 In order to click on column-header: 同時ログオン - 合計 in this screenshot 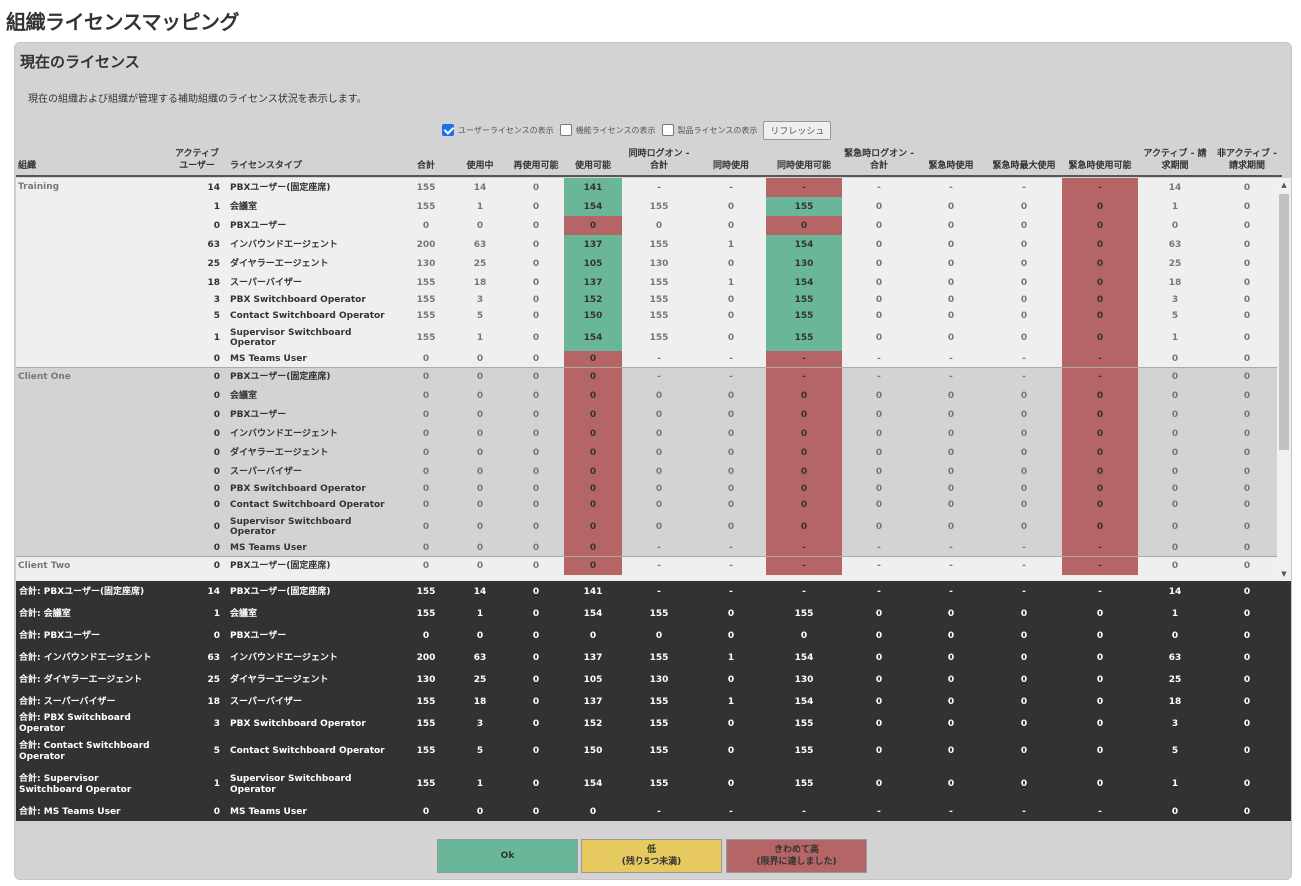, I will do `click(659, 159)`.